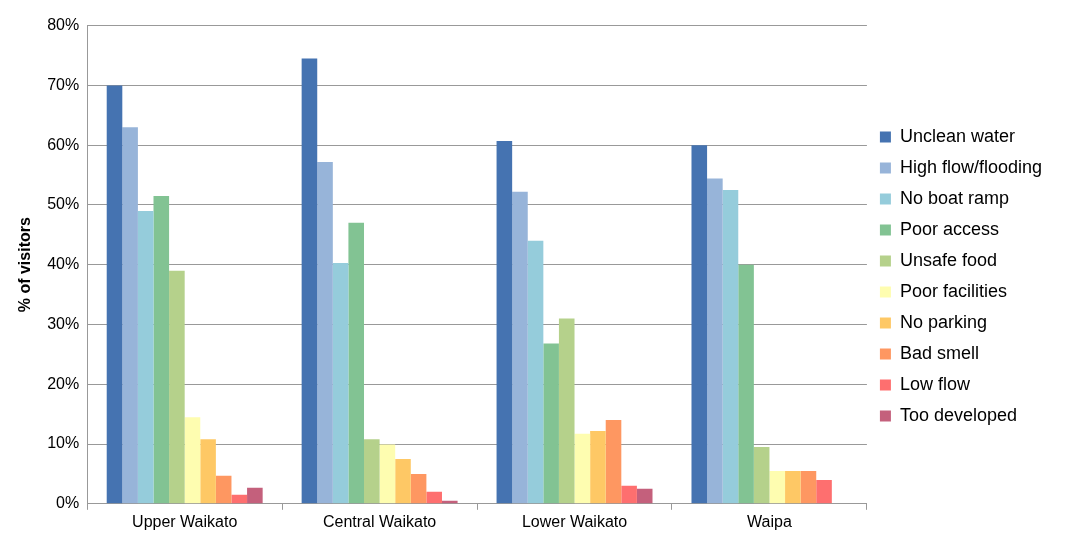 This screenshot has height=547, width=1070. Describe the element at coordinates (63, 264) in the screenshot. I see `y-tick-label: 40%` at that location.